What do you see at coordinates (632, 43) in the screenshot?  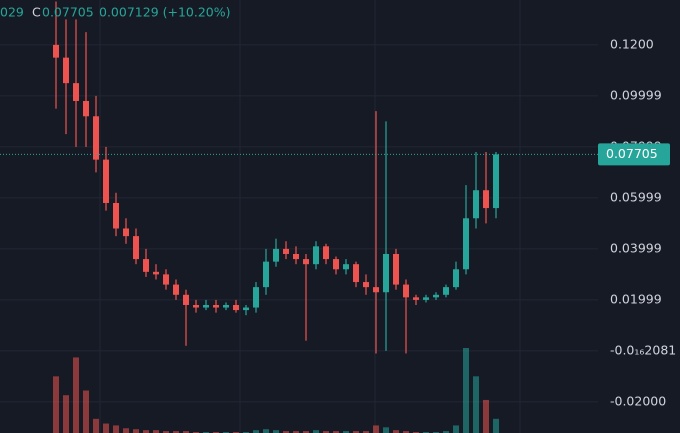 I see `y-tick-label: 0.1200` at bounding box center [632, 43].